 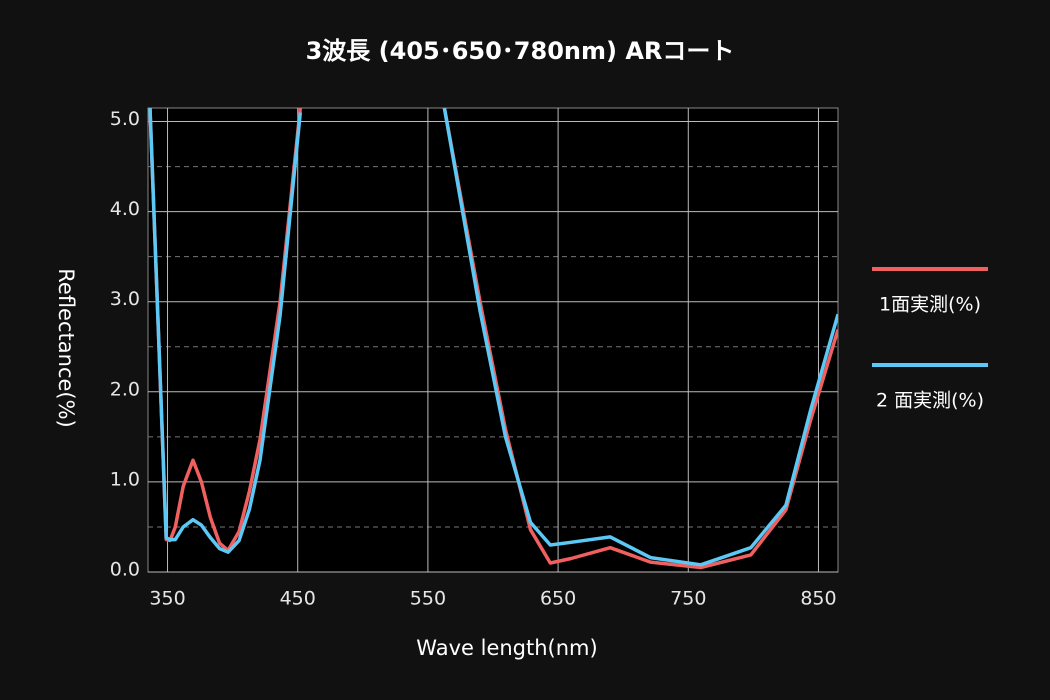 I want to click on x-tick-label: 750, so click(x=688, y=599).